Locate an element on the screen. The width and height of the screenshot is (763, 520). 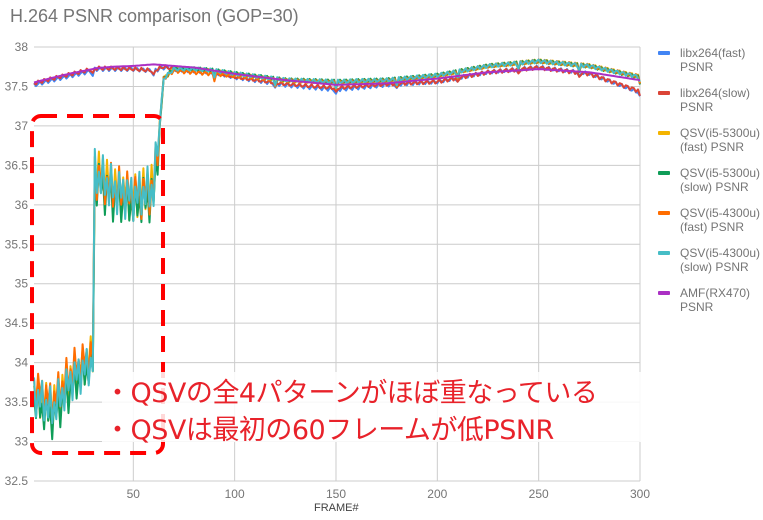
svg-text: 150 is located at coordinates (336, 494).